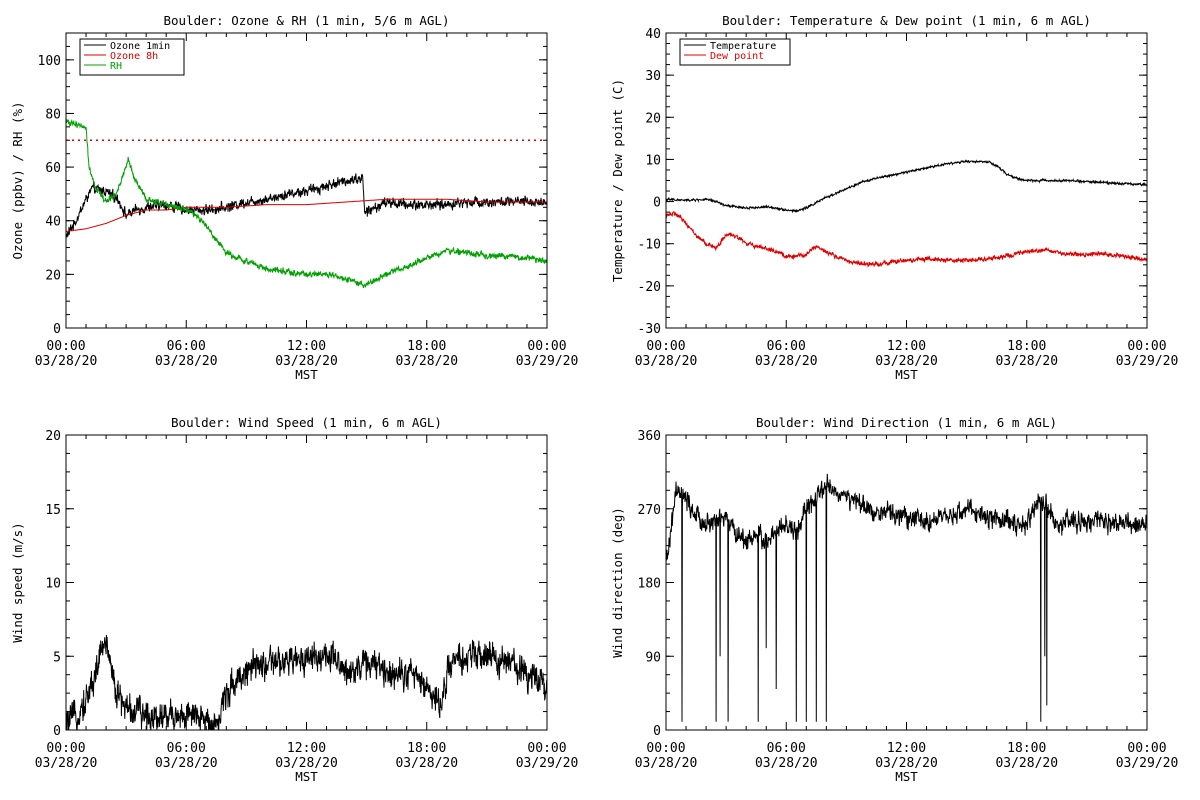  I want to click on y-tick-label: 90, so click(653, 657).